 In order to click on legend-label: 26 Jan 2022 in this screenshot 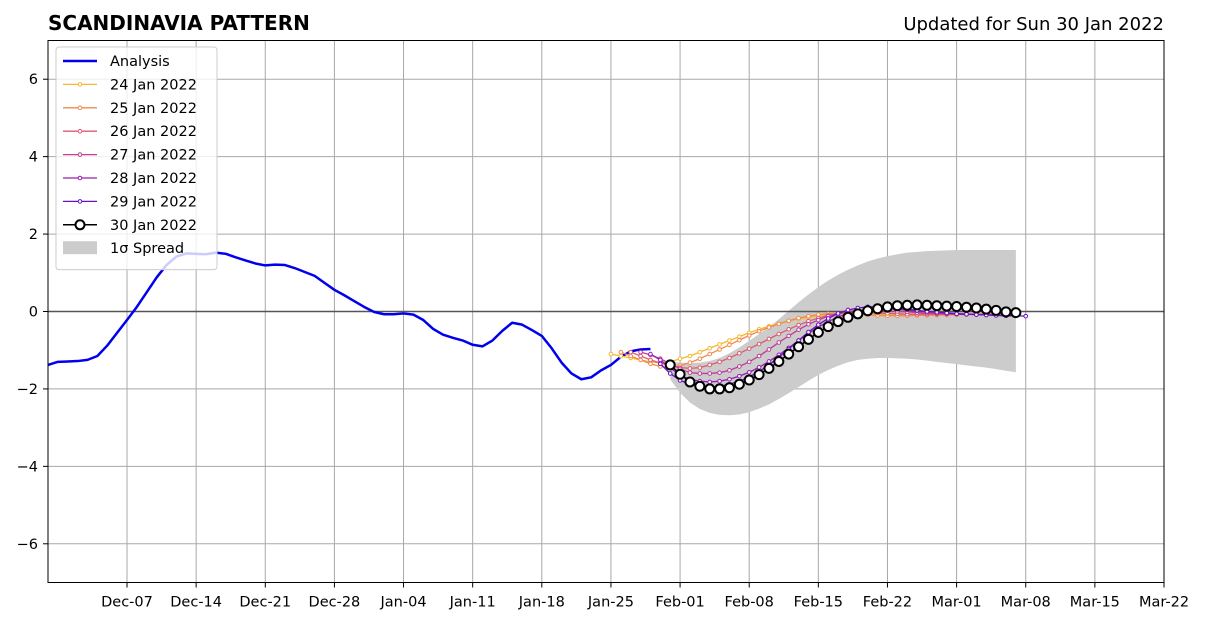, I will do `click(153, 132)`.